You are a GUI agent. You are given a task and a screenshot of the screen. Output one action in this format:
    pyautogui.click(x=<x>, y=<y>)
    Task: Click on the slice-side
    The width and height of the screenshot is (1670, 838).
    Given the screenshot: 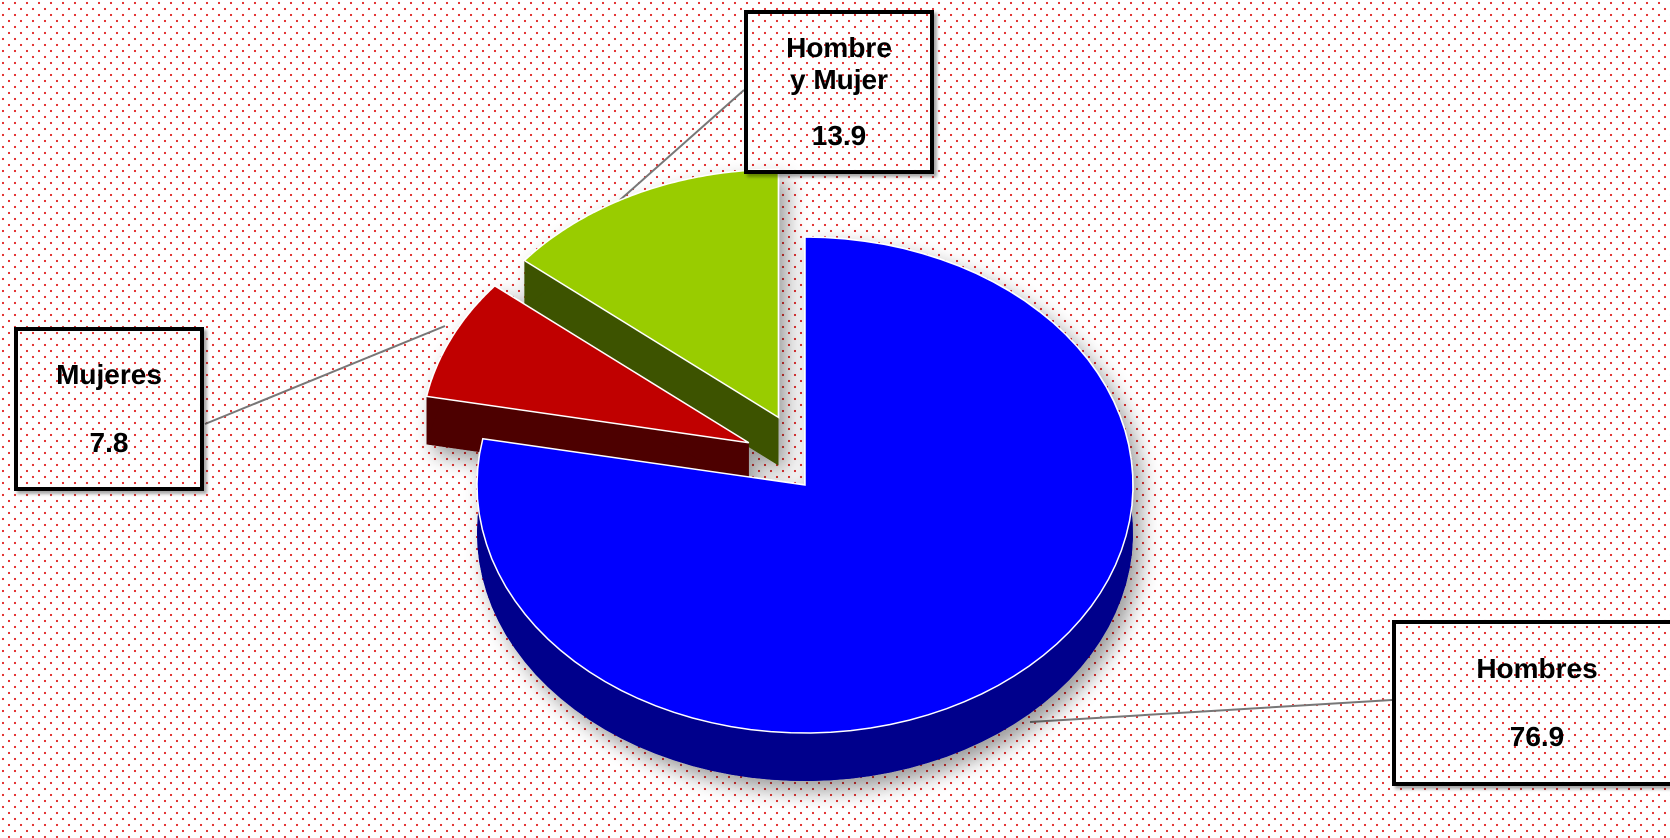 What is the action you would take?
    pyautogui.click(x=651, y=363)
    